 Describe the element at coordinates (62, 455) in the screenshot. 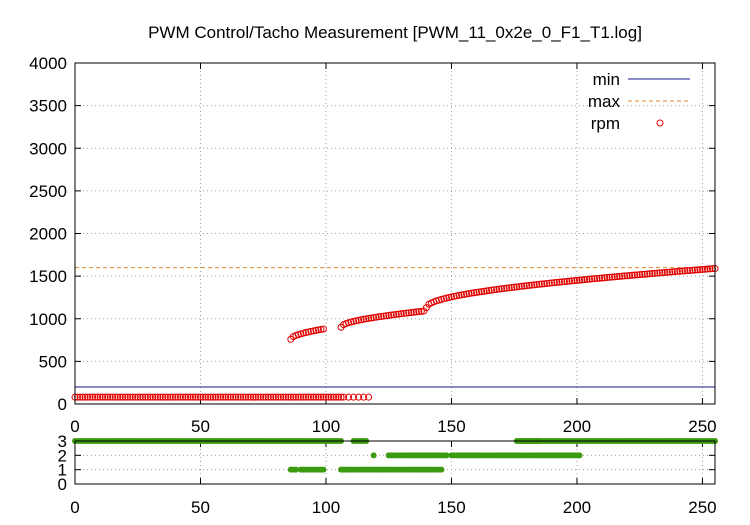

I see `bottom-y-tick-label: 2` at that location.